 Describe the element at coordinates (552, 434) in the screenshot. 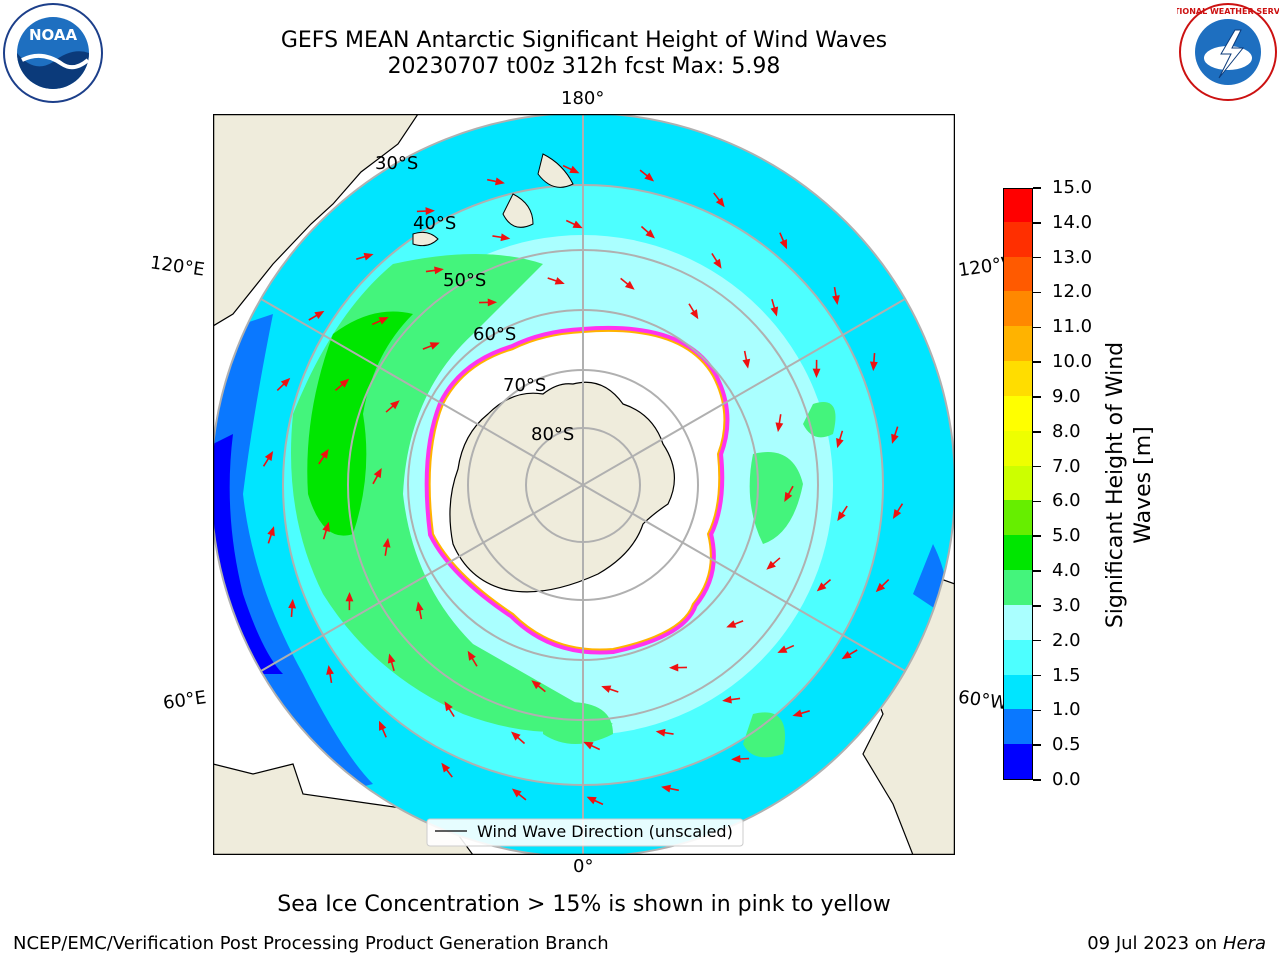

I see `lat-label-80s: 80°S` at that location.